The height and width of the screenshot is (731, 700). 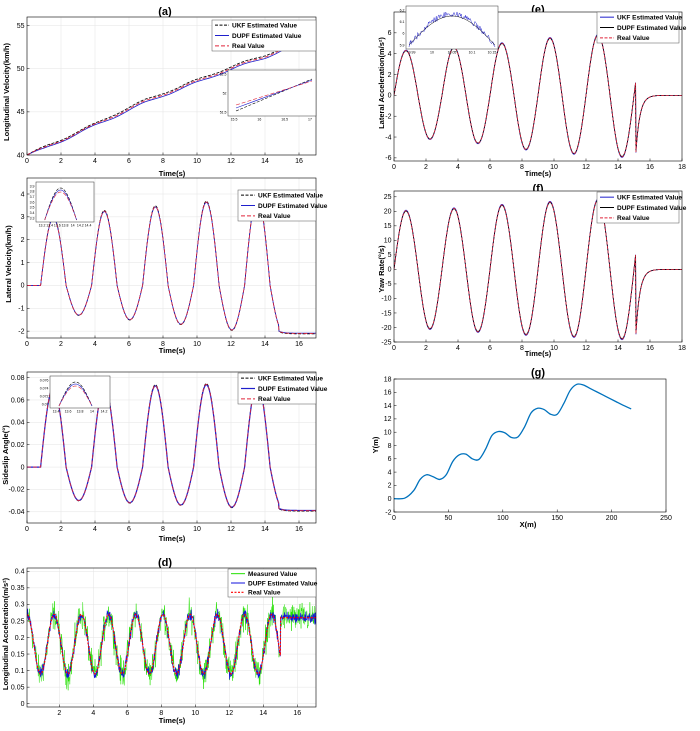 I want to click on plot-area, so click(x=530, y=445).